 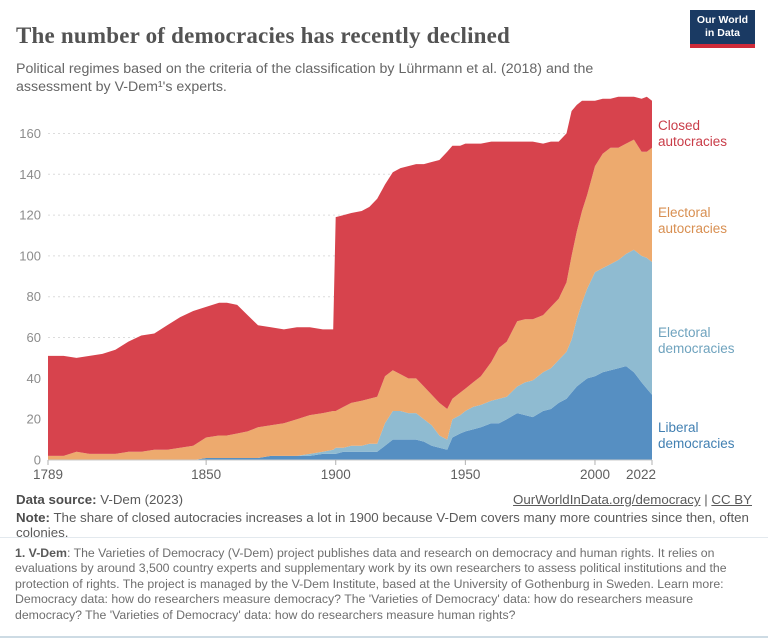 I want to click on legend-label-electoral-autocracies: Electoral autocracies, so click(x=692, y=220).